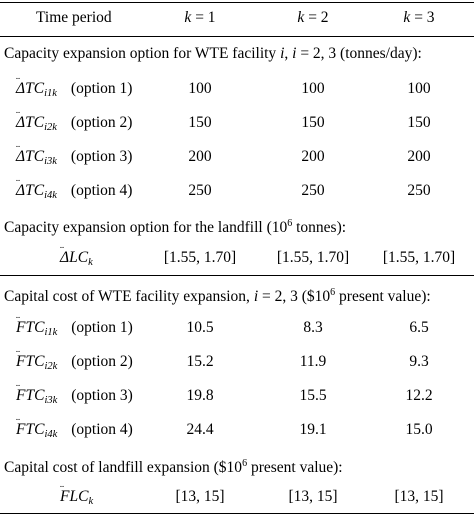 The image size is (474, 516). Describe the element at coordinates (74, 393) in the screenshot. I see `row-label-ftc-i3k: ¨ FTCi3k (option 3)` at that location.